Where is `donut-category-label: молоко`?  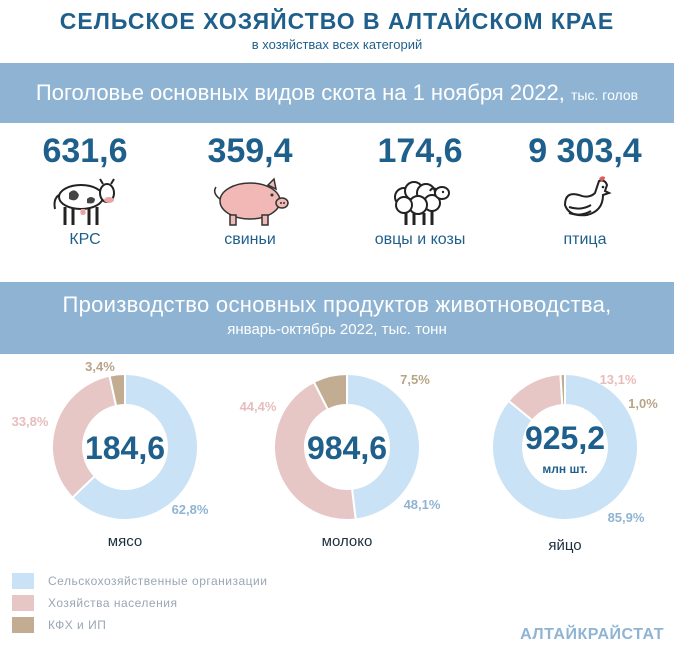
donut-category-label: молоко is located at coordinates (347, 541).